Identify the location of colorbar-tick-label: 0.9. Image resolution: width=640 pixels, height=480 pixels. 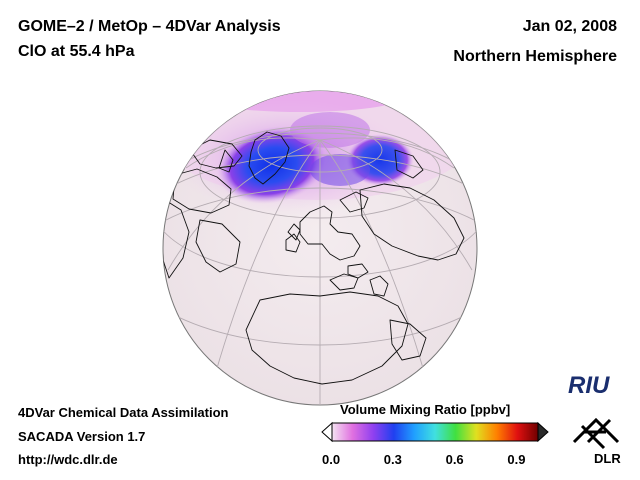
(516, 459).